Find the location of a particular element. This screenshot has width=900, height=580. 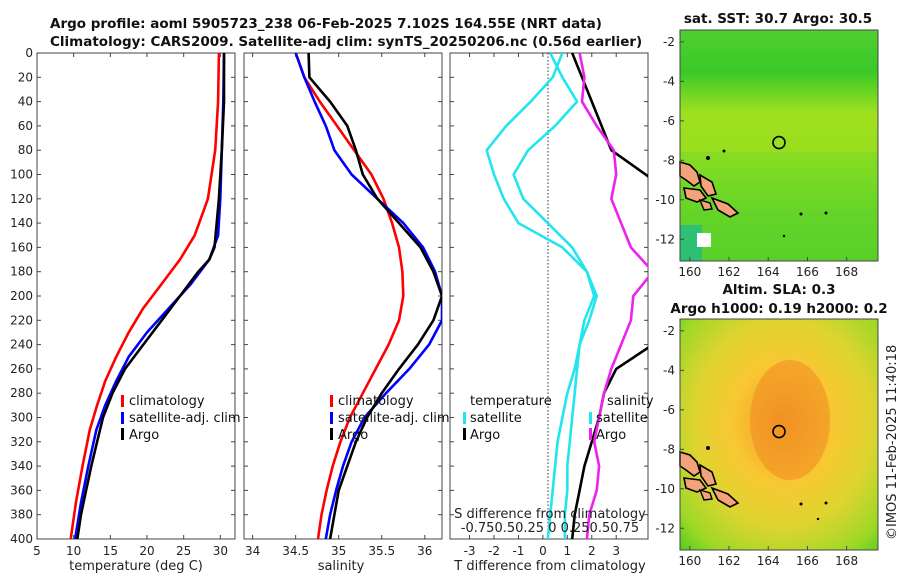

legend-label-temp-satellite: satellite is located at coordinates (496, 418).